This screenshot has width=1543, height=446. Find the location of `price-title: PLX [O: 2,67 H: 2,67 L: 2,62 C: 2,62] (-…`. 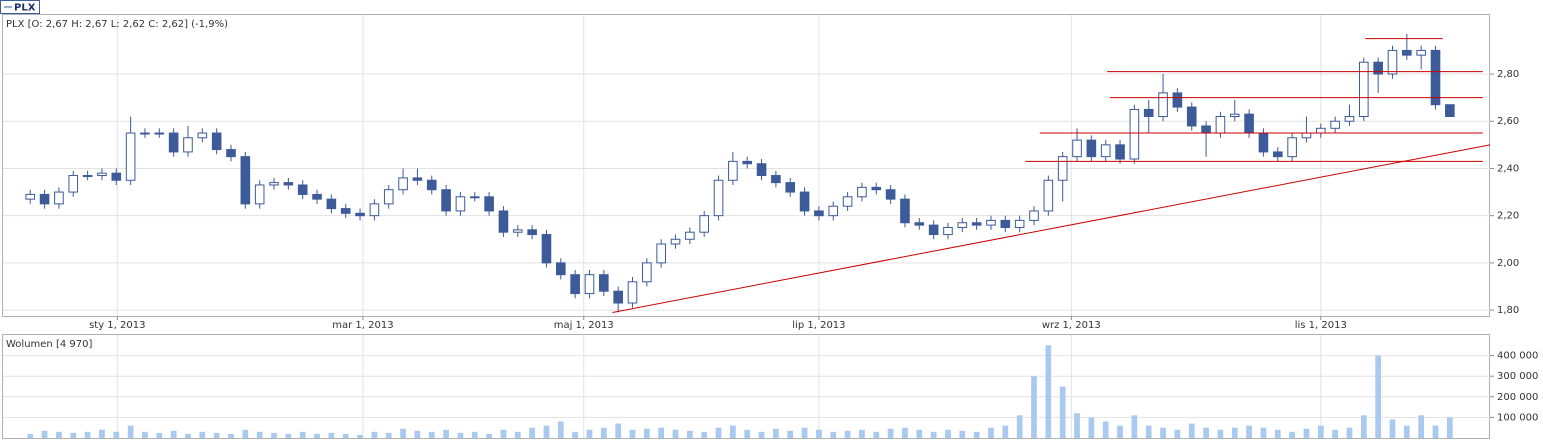

price-title: PLX [O: 2,67 H: 2,67 L: 2,62 C: 2,62] (-… is located at coordinates (117, 24).